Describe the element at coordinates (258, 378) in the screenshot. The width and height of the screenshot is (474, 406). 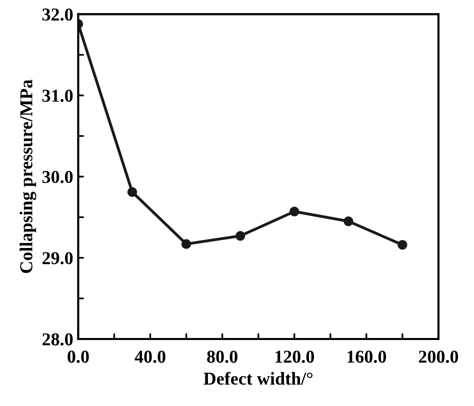
I see `x-axis-title: Defect width/°` at that location.